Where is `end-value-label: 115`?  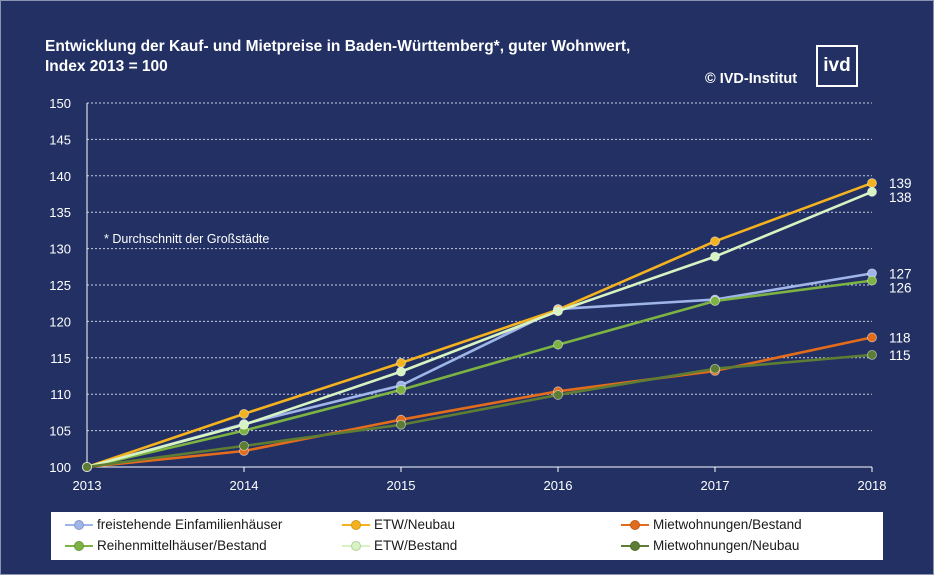
end-value-label: 115 is located at coordinates (900, 355).